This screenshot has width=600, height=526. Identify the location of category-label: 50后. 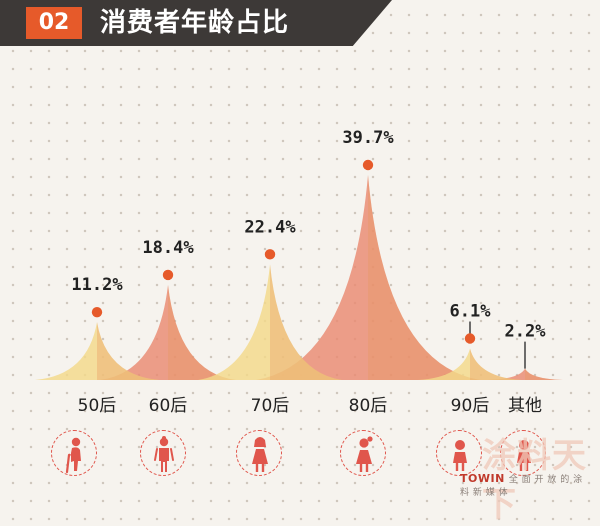
(97, 406).